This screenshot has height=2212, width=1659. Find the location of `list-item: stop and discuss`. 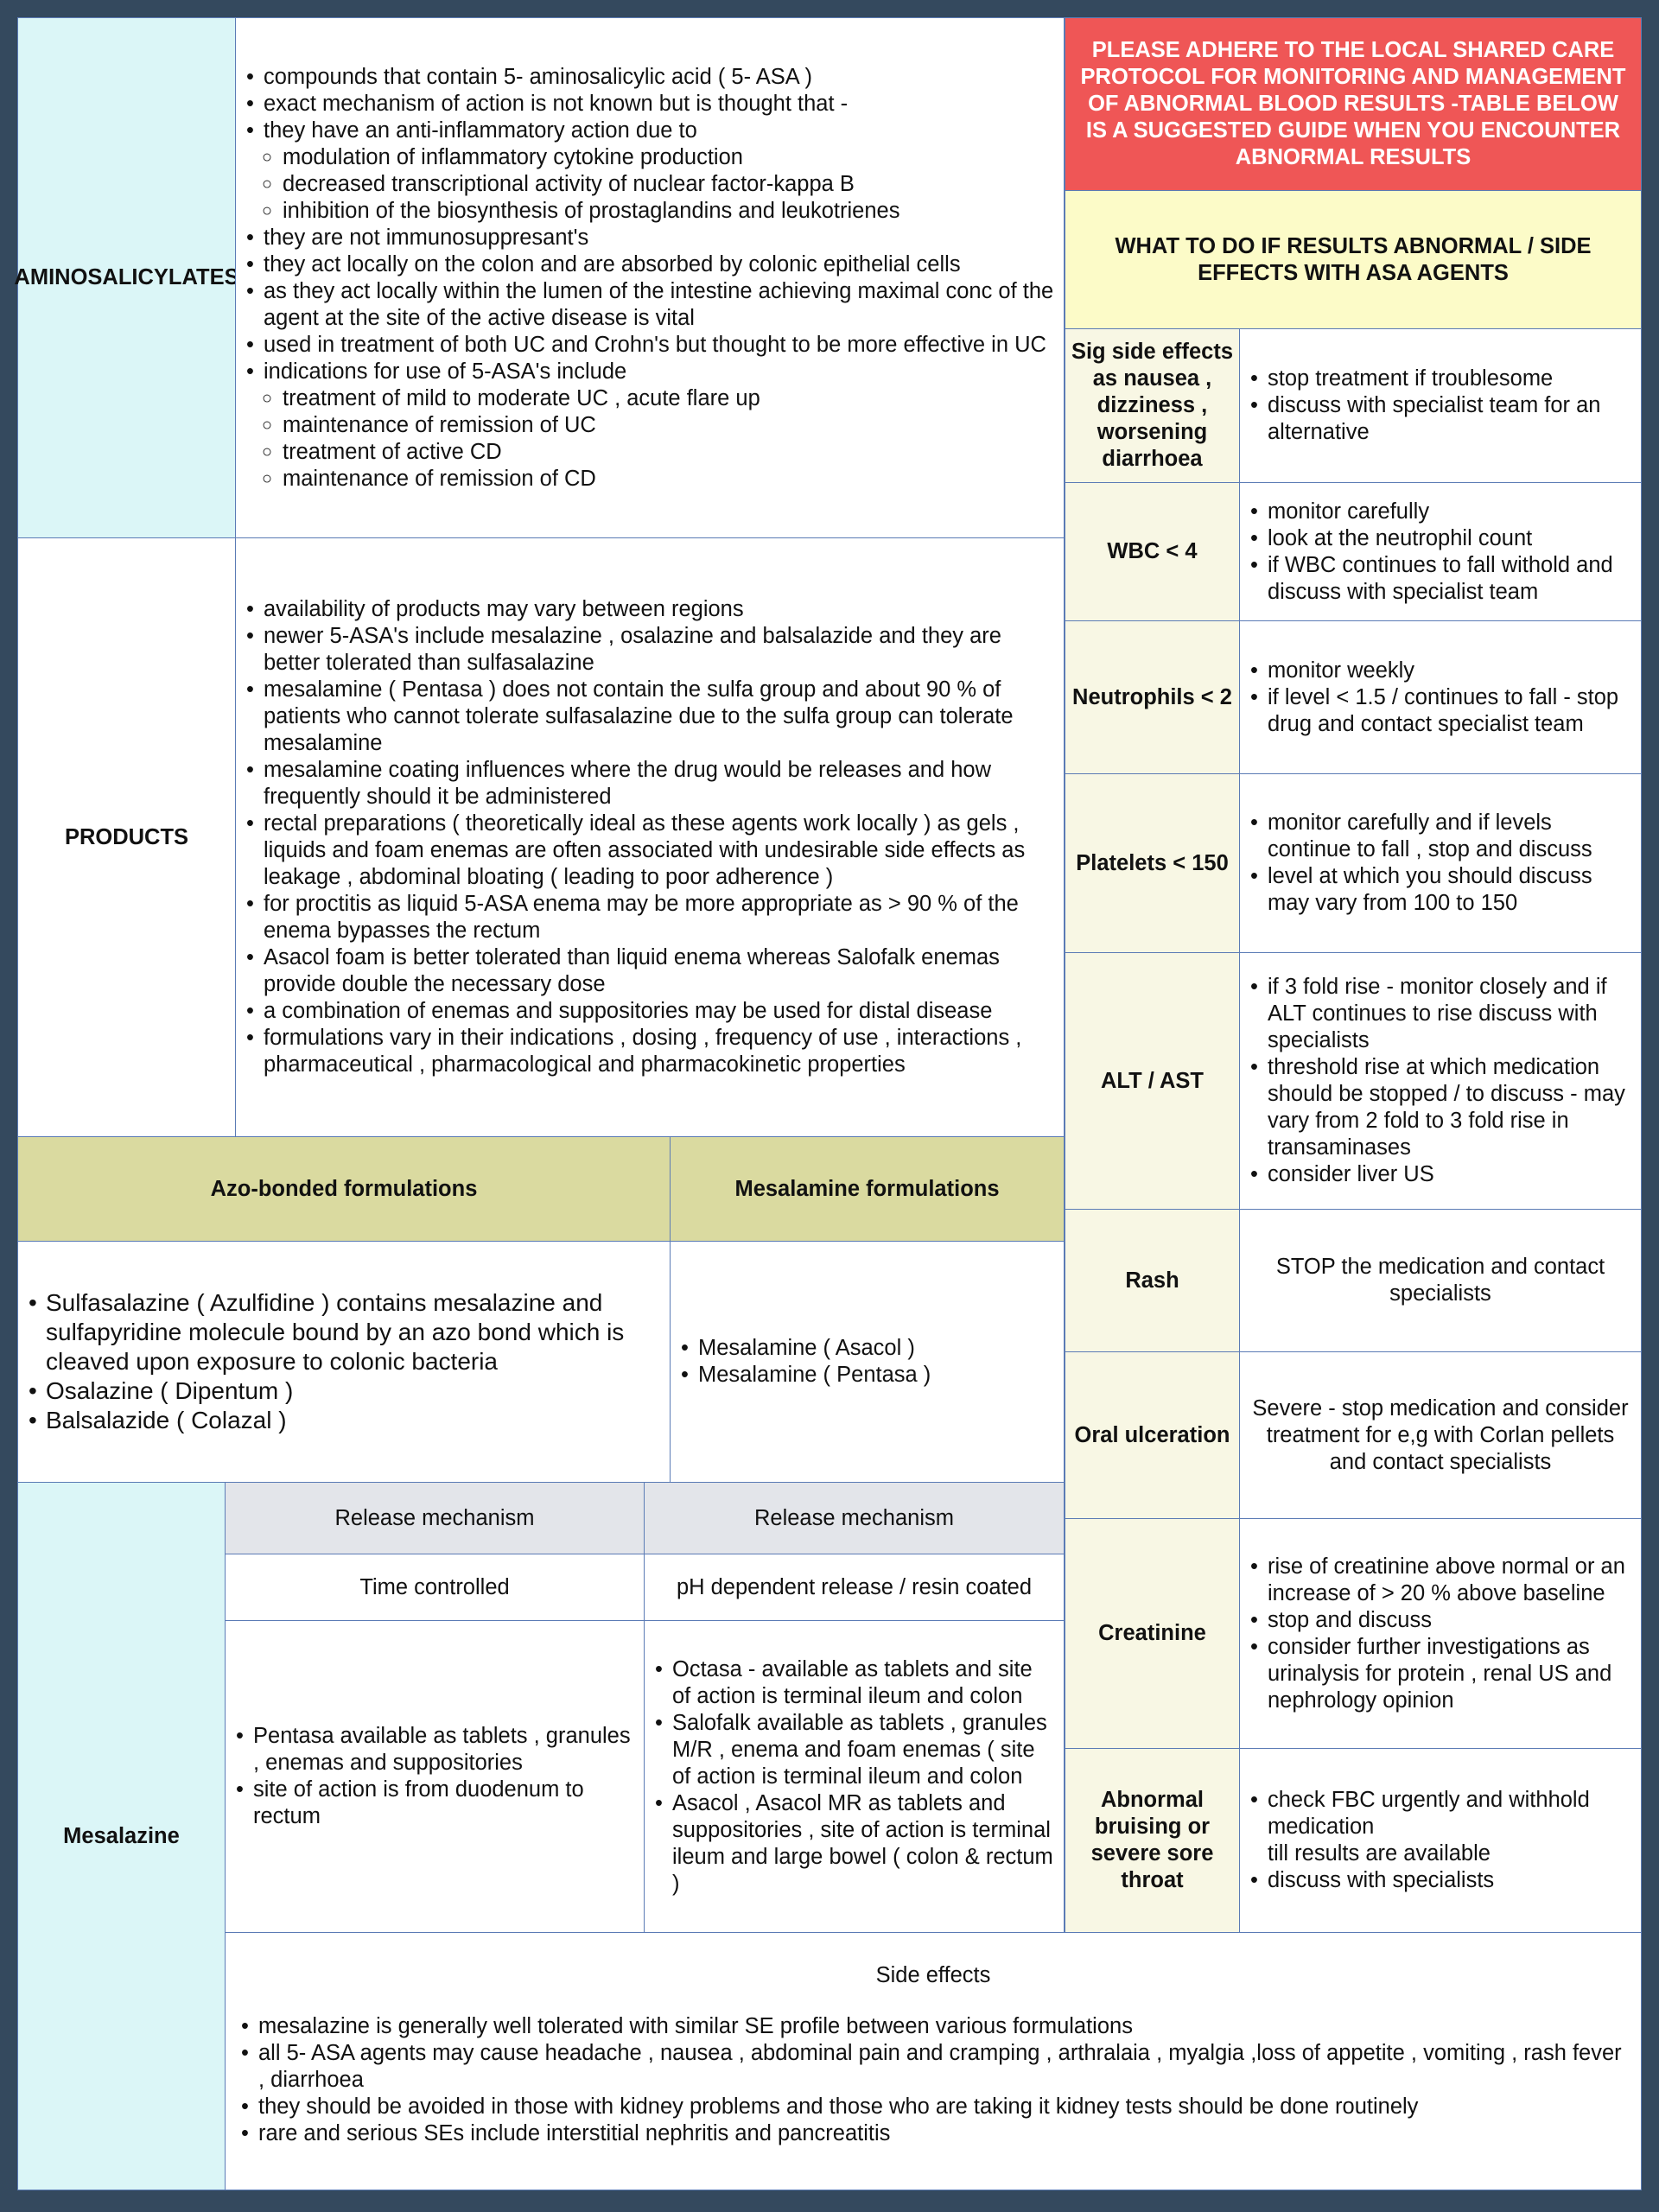

list-item: stop and discuss is located at coordinates (1440, 1620).